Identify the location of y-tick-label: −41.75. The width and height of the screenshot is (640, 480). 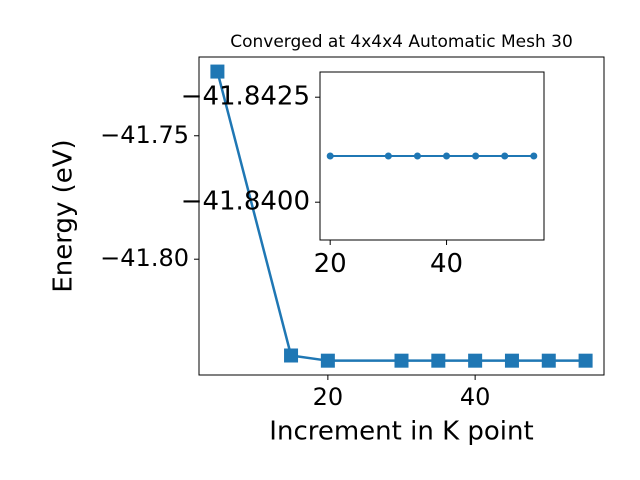
(144, 135).